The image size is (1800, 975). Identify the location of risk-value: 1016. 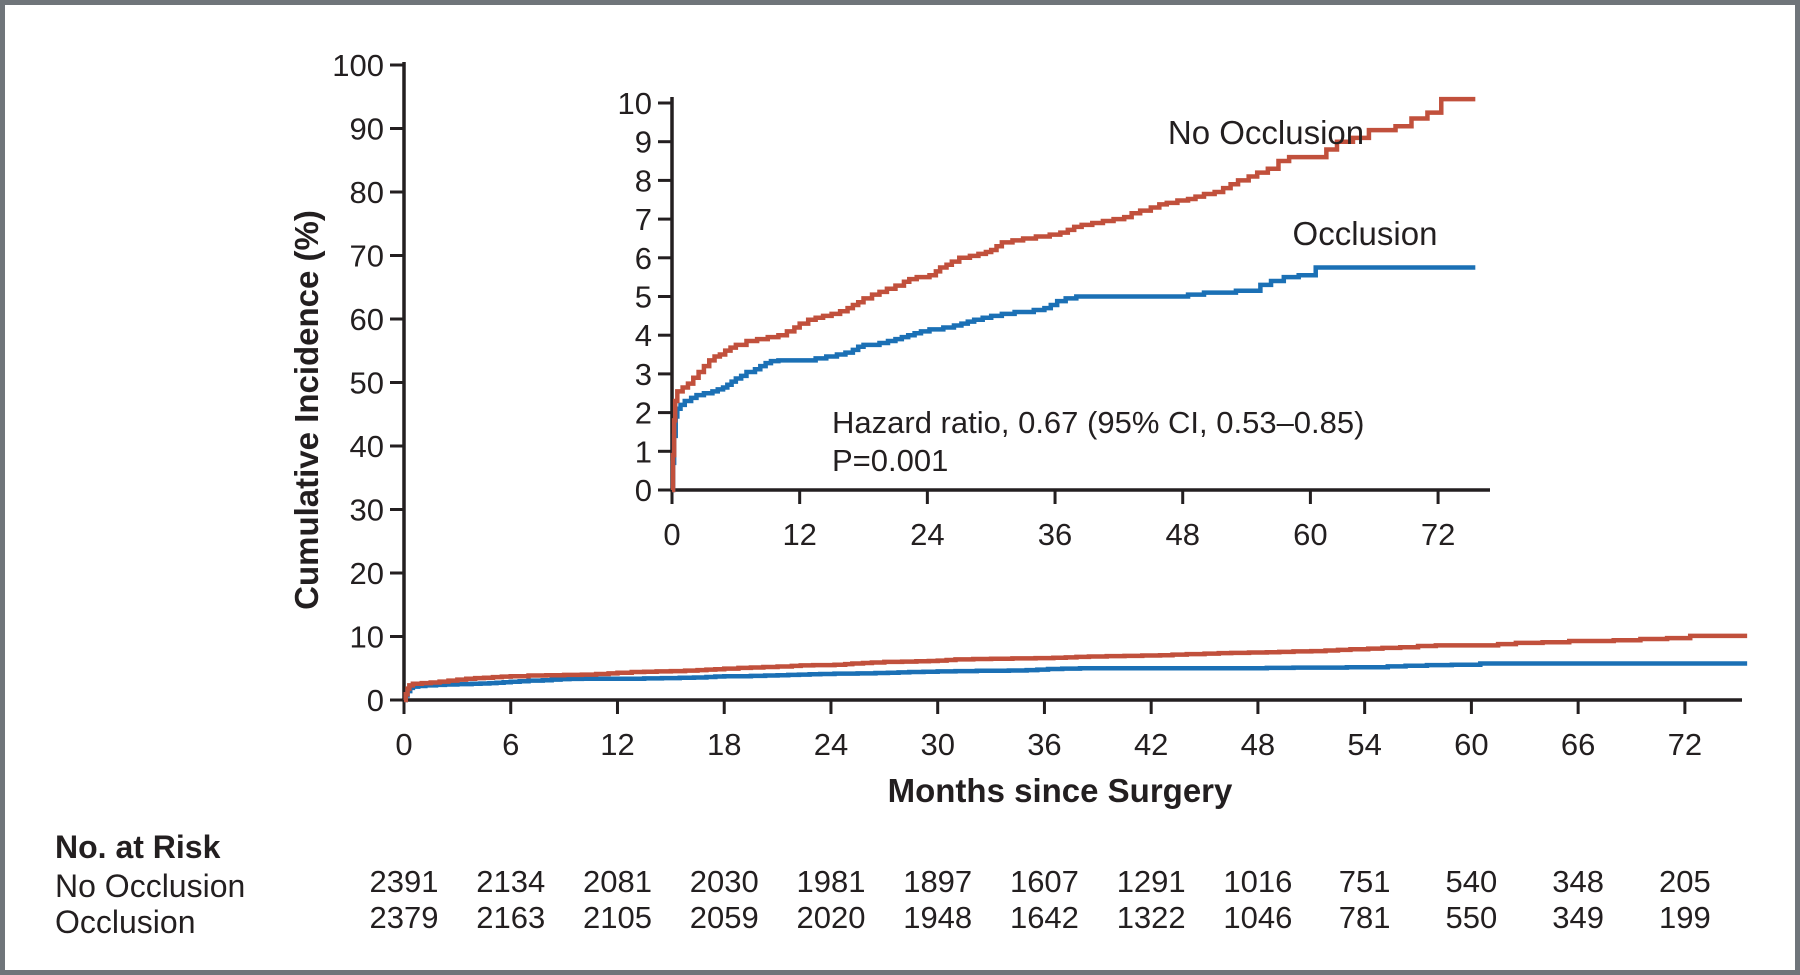
(1257, 881).